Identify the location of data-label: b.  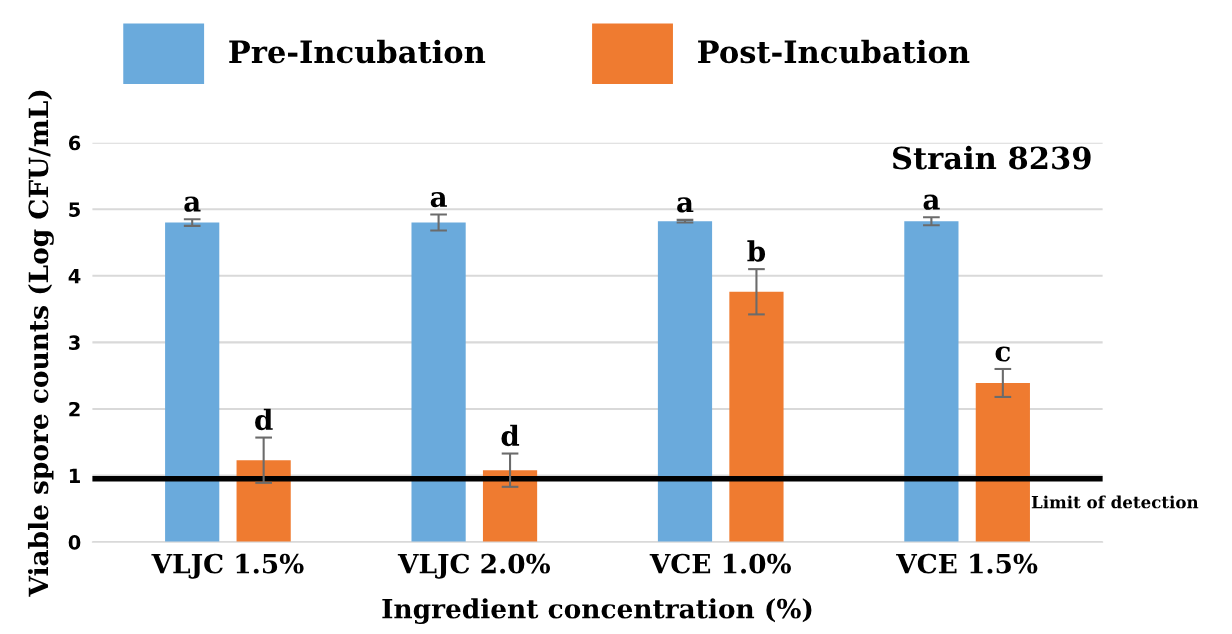
(756, 251).